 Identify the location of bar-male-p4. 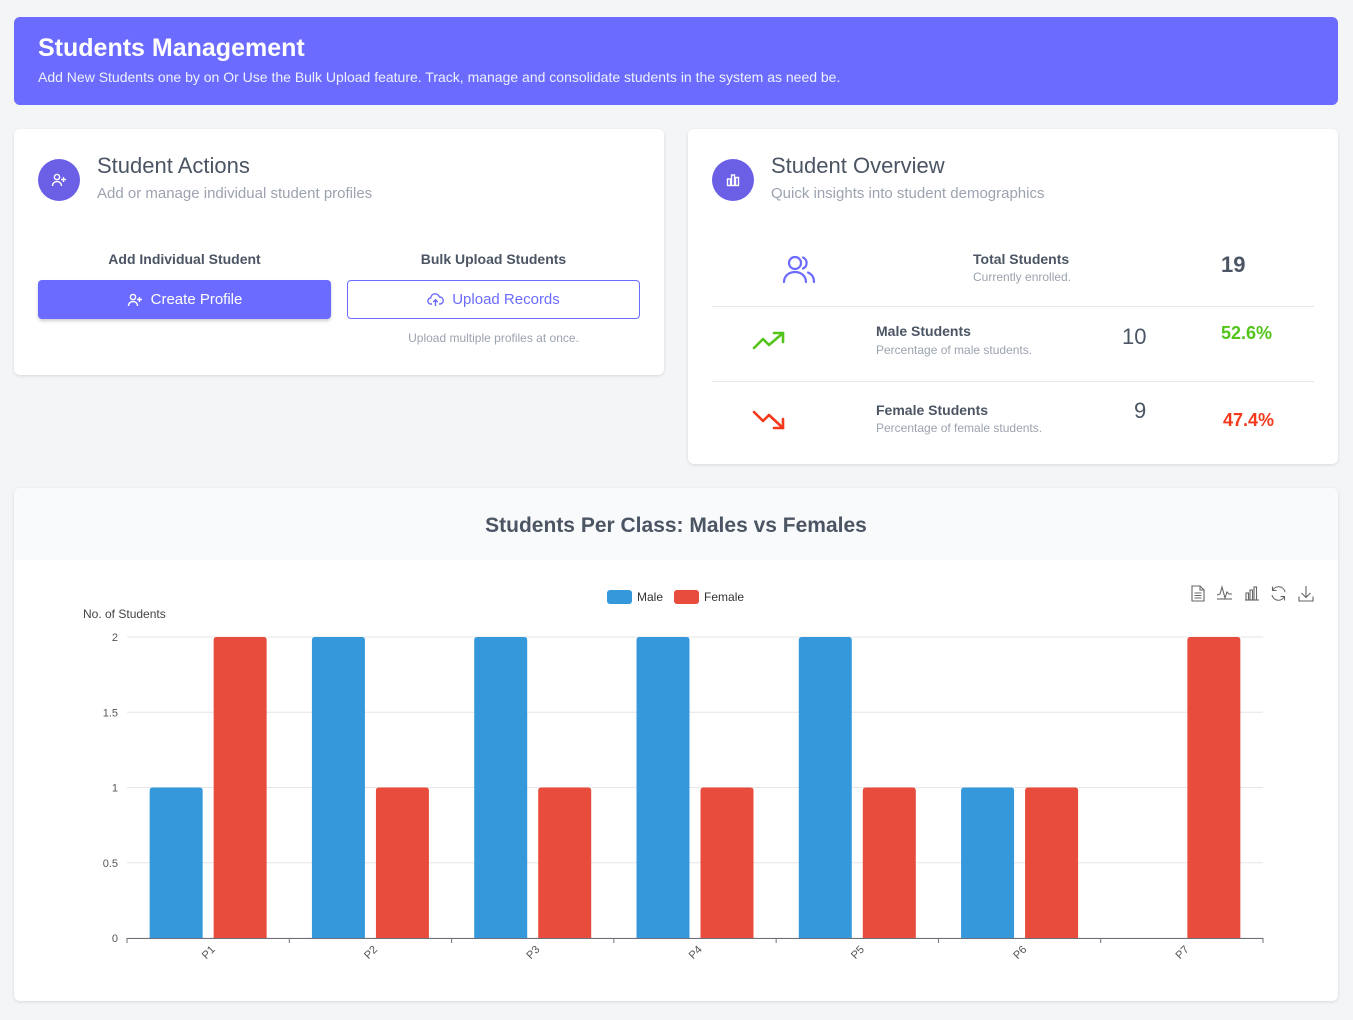
(663, 787).